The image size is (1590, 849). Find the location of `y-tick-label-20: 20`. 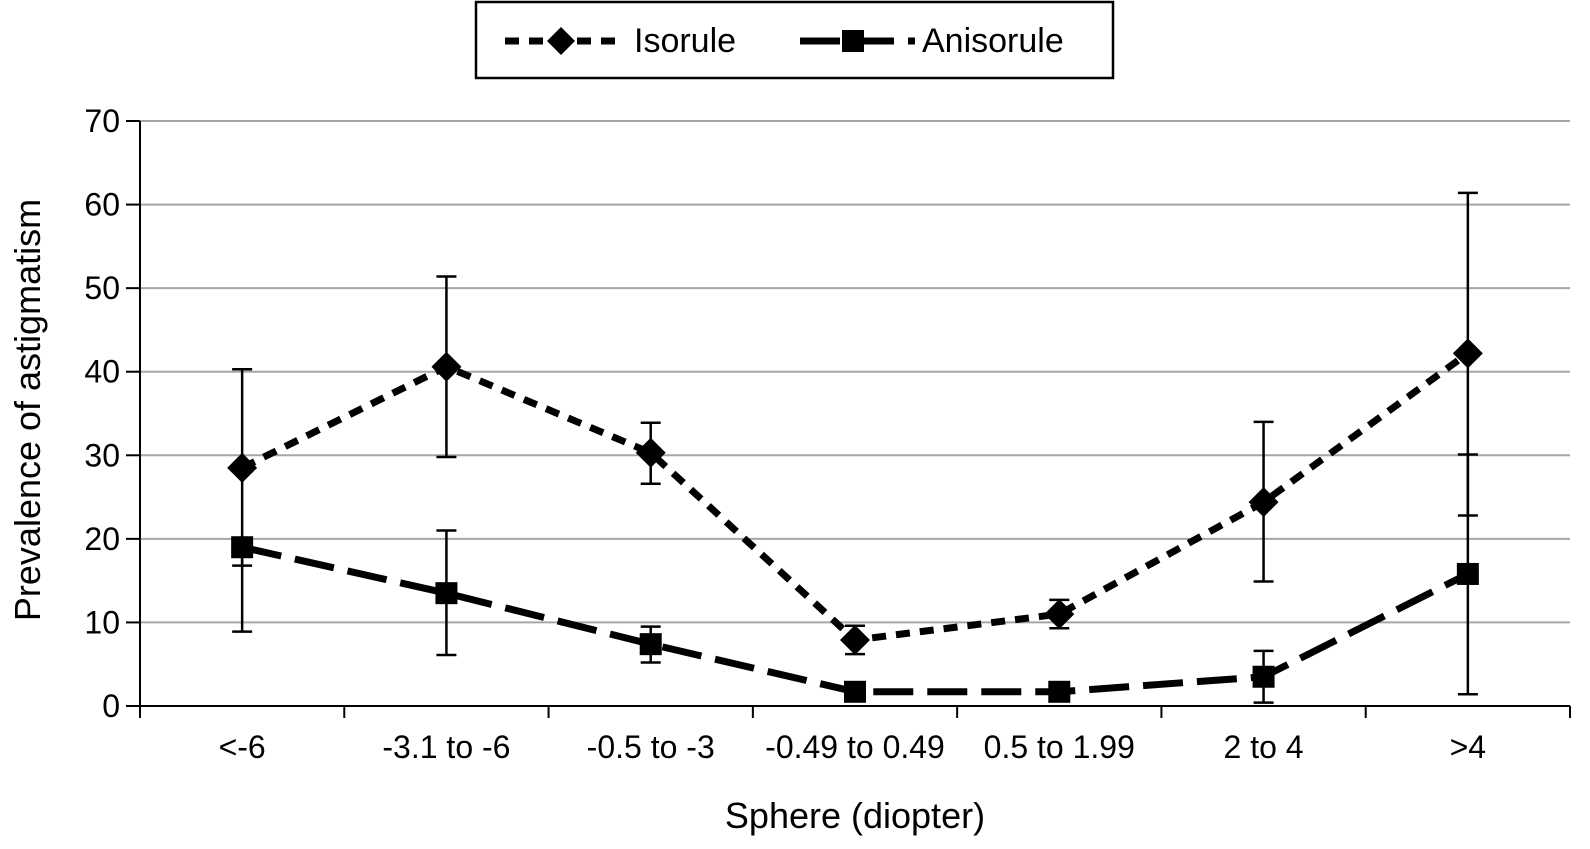

y-tick-label-20: 20 is located at coordinates (102, 539).